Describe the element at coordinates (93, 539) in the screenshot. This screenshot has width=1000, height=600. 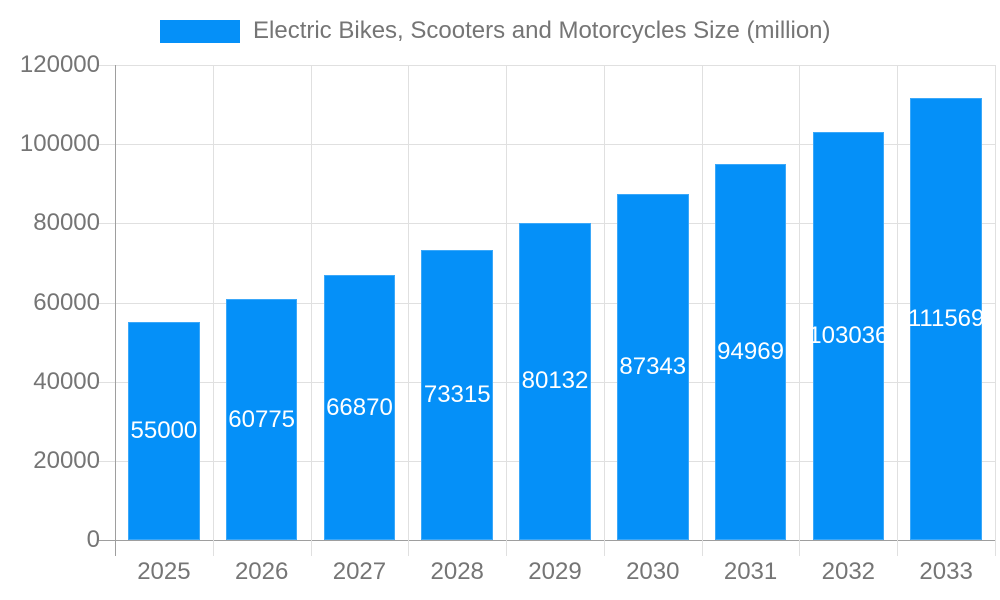
I see `y-axis-tick-label: 0` at that location.